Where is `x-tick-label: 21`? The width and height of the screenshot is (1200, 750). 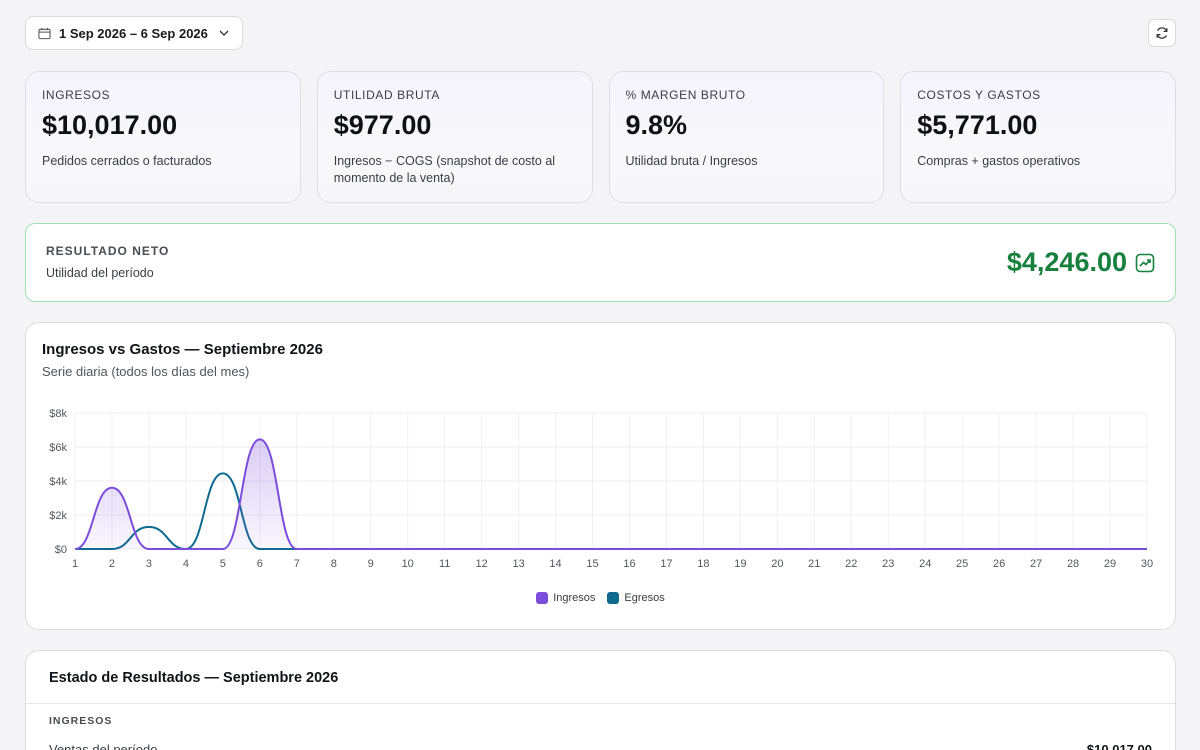 x-tick-label: 21 is located at coordinates (814, 564).